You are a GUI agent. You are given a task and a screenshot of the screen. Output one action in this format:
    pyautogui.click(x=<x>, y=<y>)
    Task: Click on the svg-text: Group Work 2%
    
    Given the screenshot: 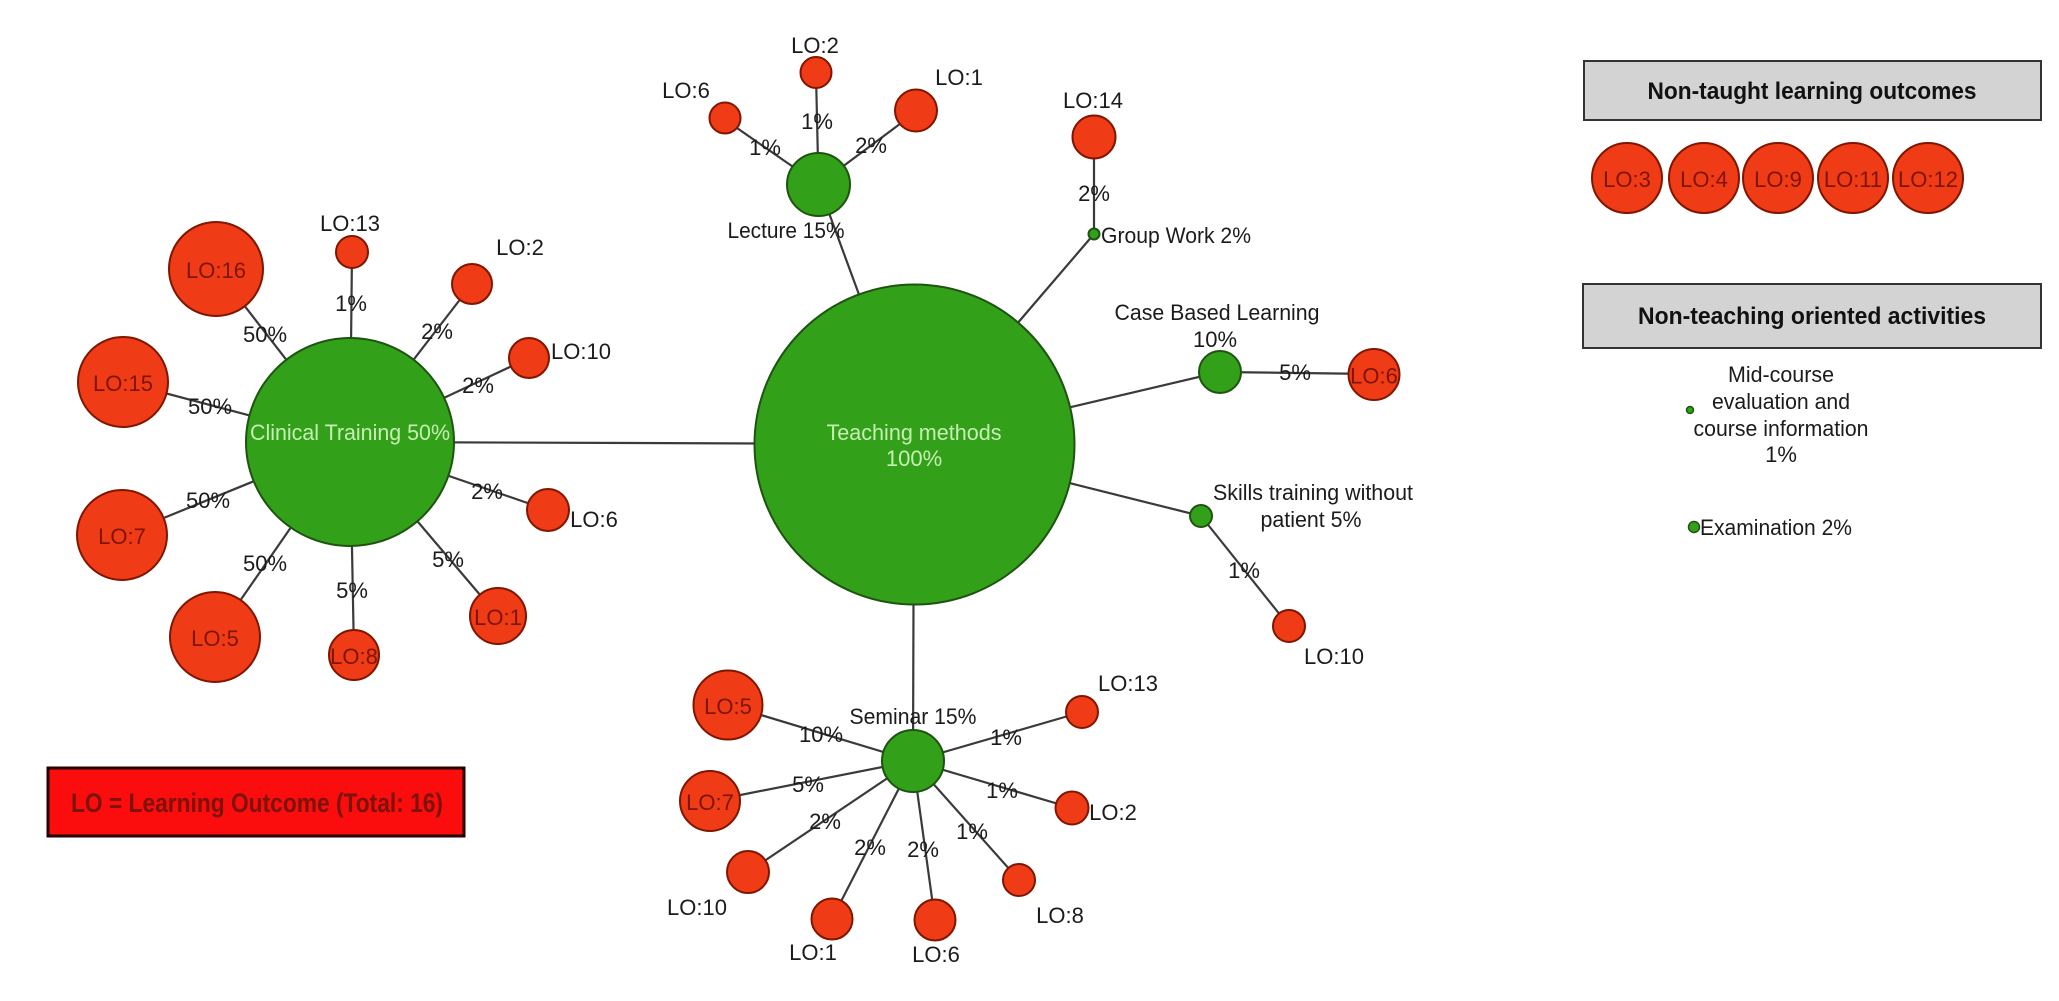 What is the action you would take?
    pyautogui.click(x=1176, y=235)
    